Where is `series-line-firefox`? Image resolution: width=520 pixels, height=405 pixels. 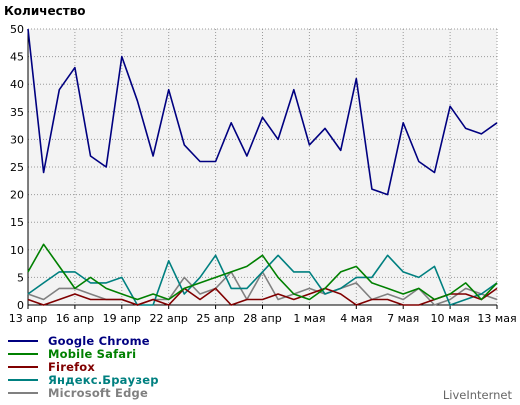 series-line-firefox is located at coordinates (262, 296).